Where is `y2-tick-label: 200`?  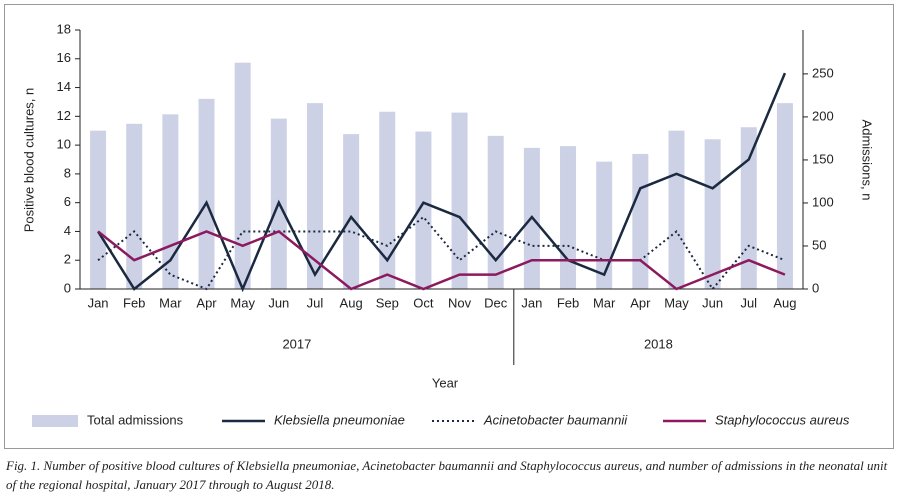 y2-tick-label: 200 is located at coordinates (823, 115).